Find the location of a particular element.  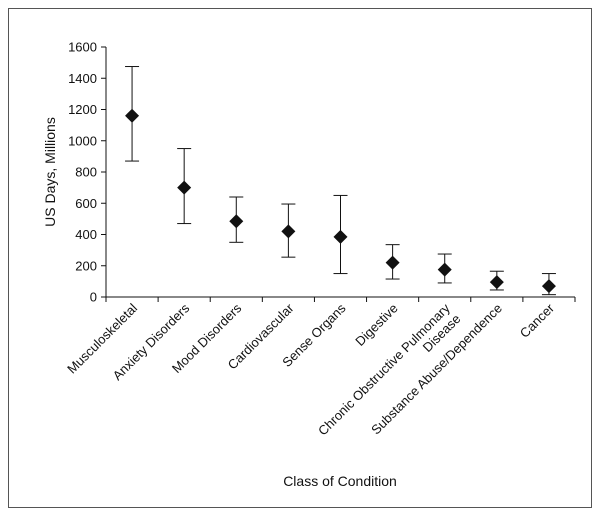

y-tick-label: 800 is located at coordinates (86, 172).